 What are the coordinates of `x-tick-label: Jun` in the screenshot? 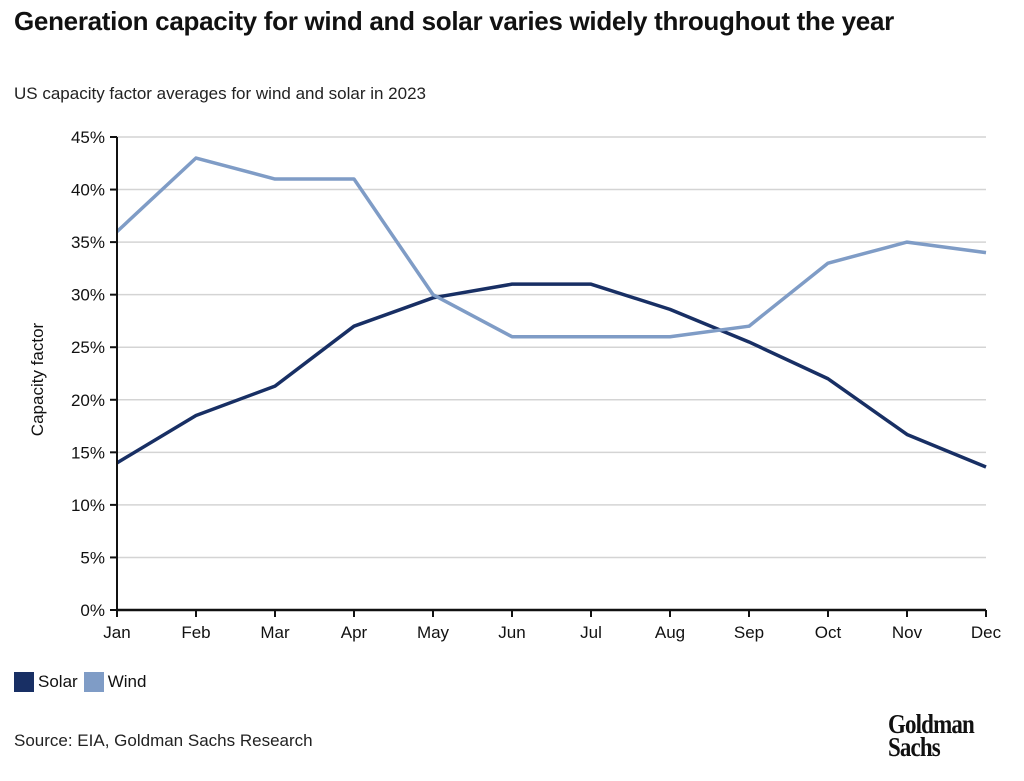 It's located at (511, 632).